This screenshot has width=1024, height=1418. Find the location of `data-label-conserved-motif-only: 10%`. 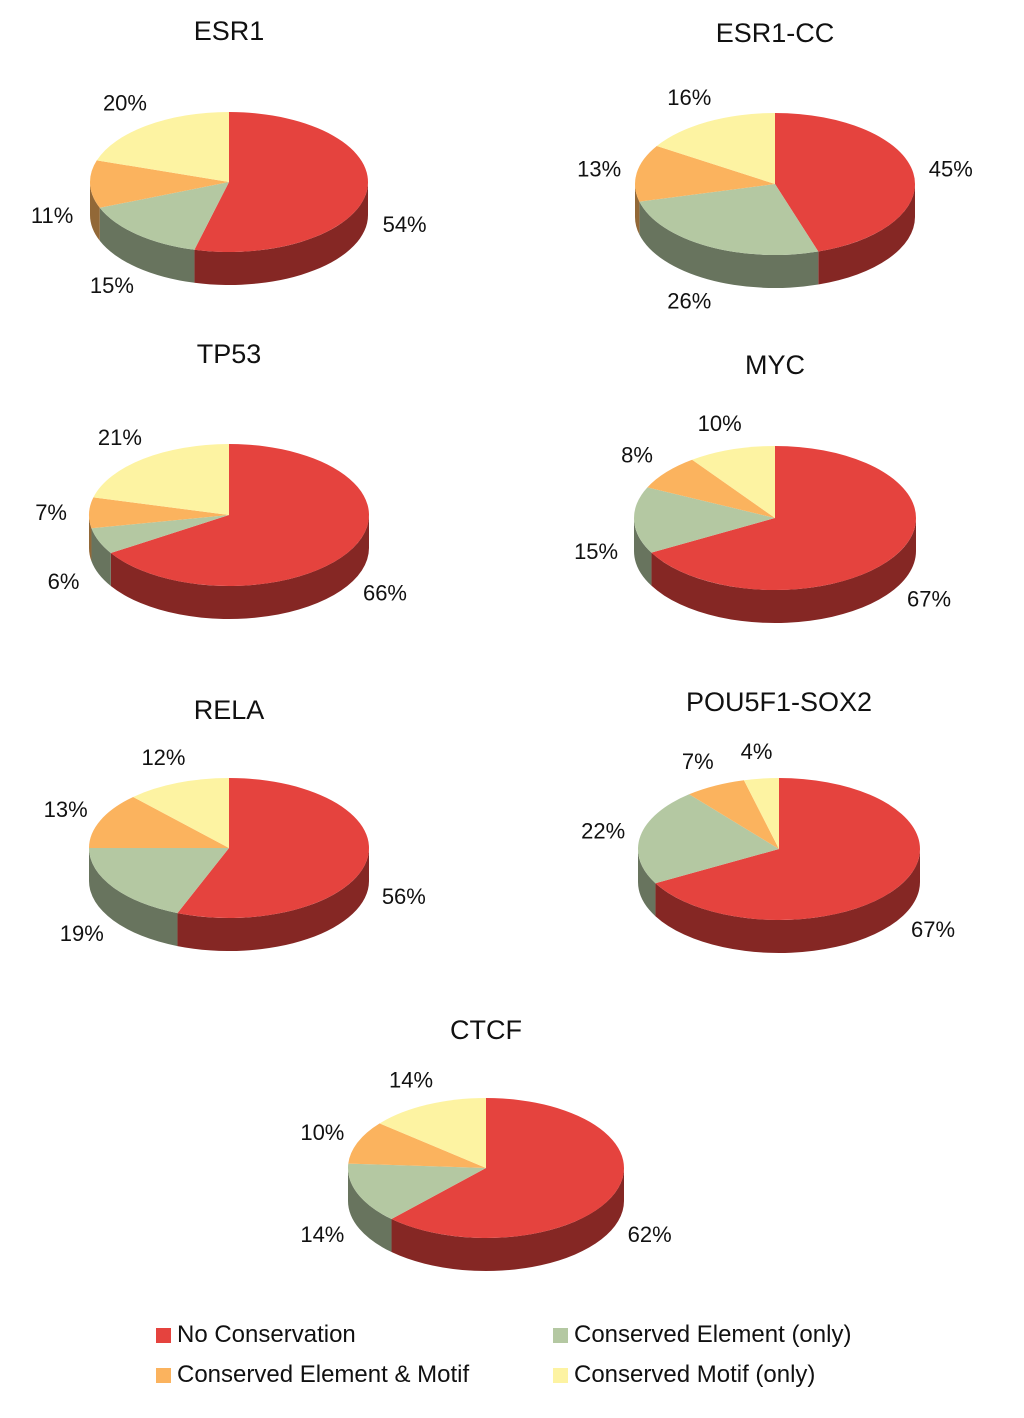

data-label-conserved-motif-only: 10% is located at coordinates (720, 423).